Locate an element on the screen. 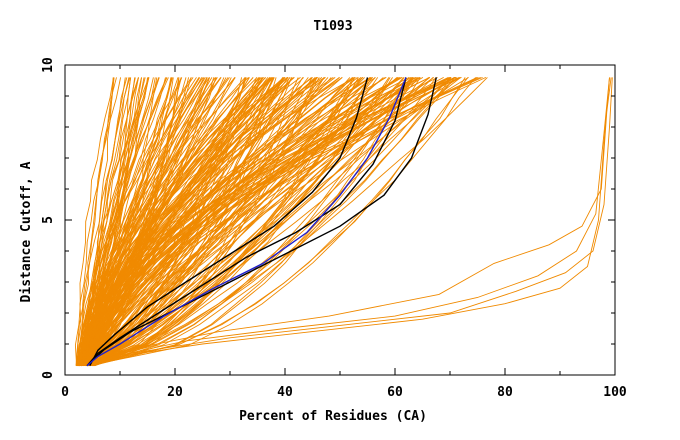 The width and height of the screenshot is (680, 440). x-tick-label: 0 is located at coordinates (65, 392).